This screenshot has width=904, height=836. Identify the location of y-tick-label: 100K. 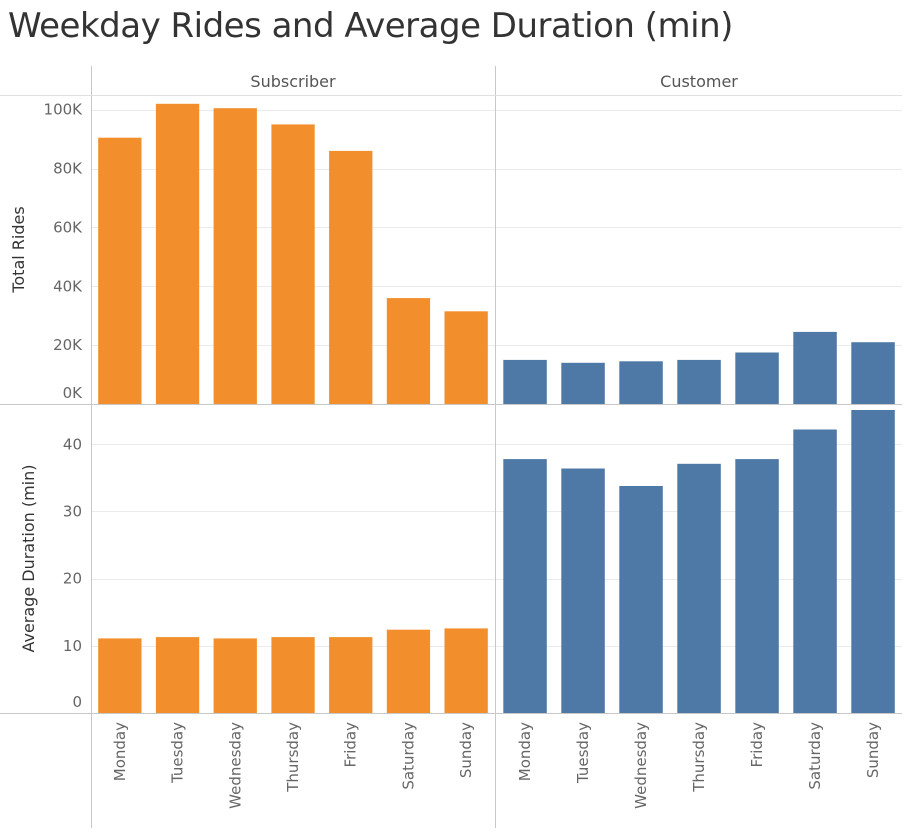
(64, 110).